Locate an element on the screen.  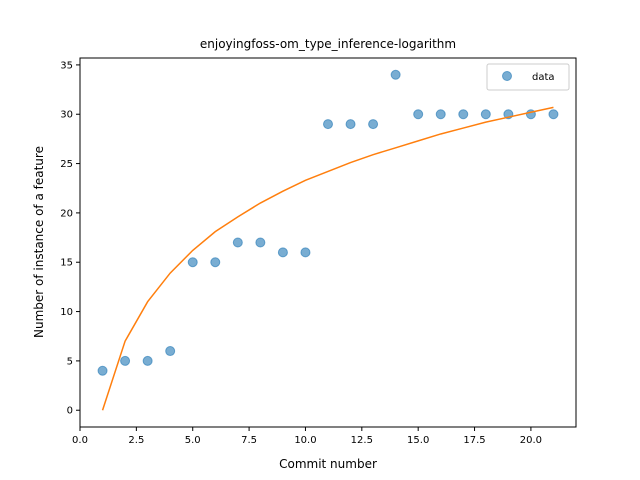
legend-label-data: data is located at coordinates (543, 77).